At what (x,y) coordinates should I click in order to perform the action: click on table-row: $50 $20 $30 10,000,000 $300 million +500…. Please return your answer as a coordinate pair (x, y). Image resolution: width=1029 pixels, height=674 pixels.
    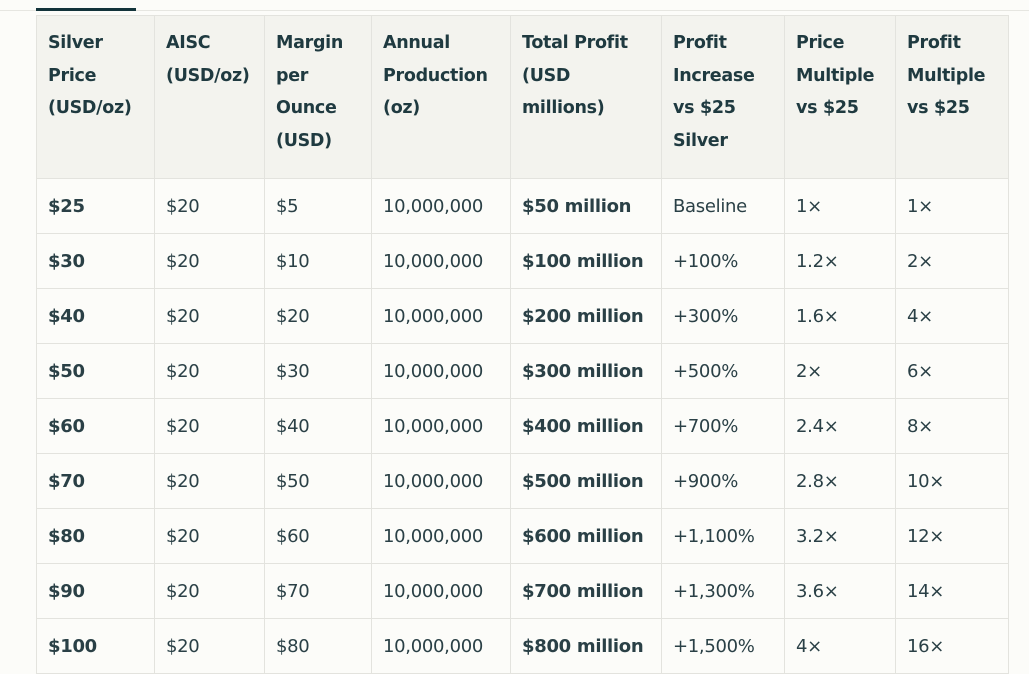
    Looking at the image, I should click on (522, 371).